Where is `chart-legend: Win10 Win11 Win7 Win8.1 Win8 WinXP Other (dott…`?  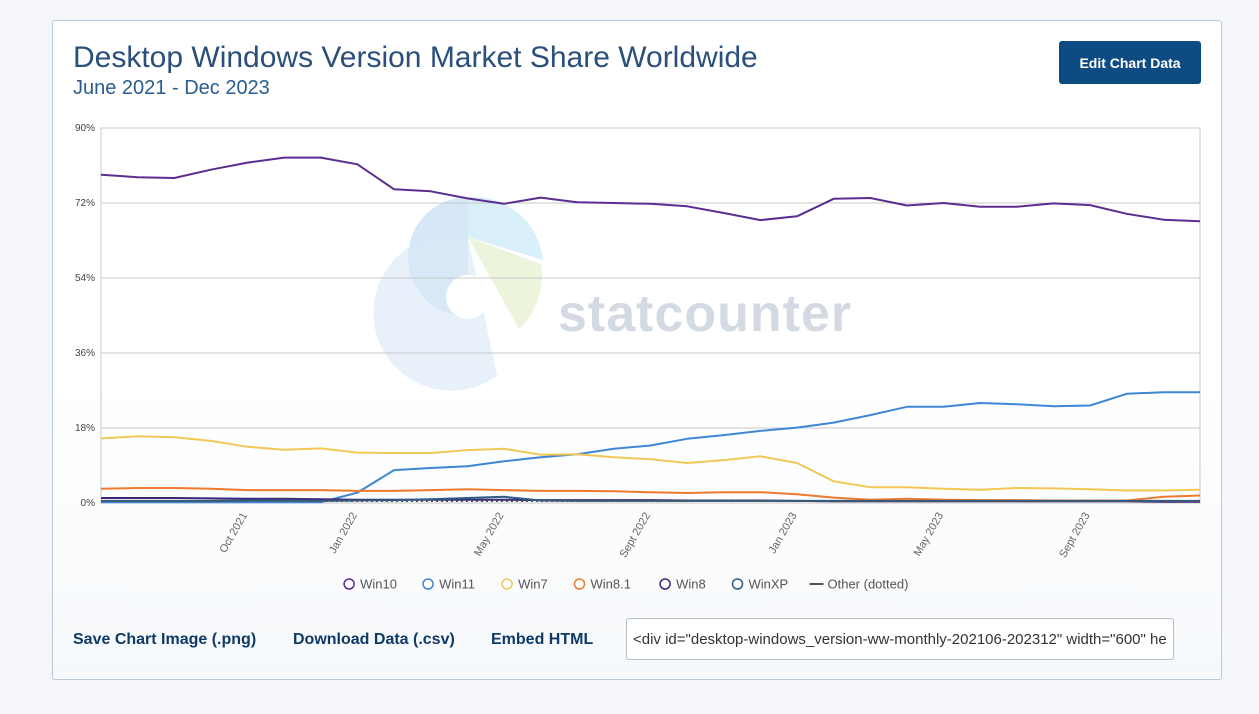
chart-legend: Win10 Win11 Win7 Win8.1 Win8 WinXP Other (dott… is located at coordinates (626, 584).